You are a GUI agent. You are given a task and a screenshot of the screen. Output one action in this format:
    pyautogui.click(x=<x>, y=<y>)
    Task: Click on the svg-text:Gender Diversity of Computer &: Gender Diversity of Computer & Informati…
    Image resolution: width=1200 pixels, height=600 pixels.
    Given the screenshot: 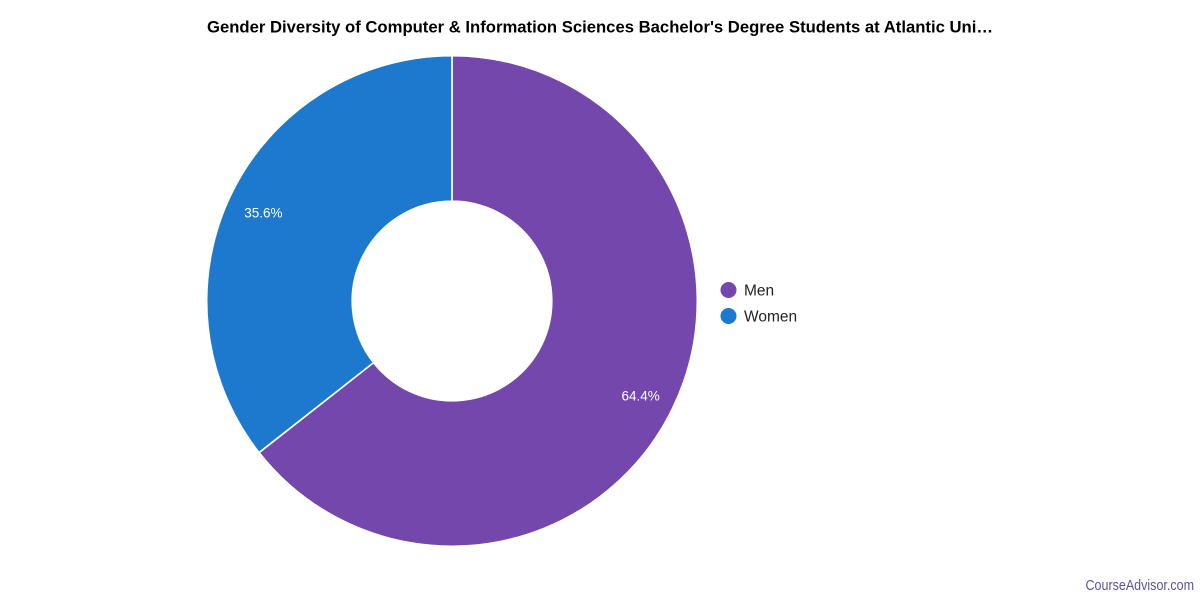 What is the action you would take?
    pyautogui.click(x=600, y=27)
    